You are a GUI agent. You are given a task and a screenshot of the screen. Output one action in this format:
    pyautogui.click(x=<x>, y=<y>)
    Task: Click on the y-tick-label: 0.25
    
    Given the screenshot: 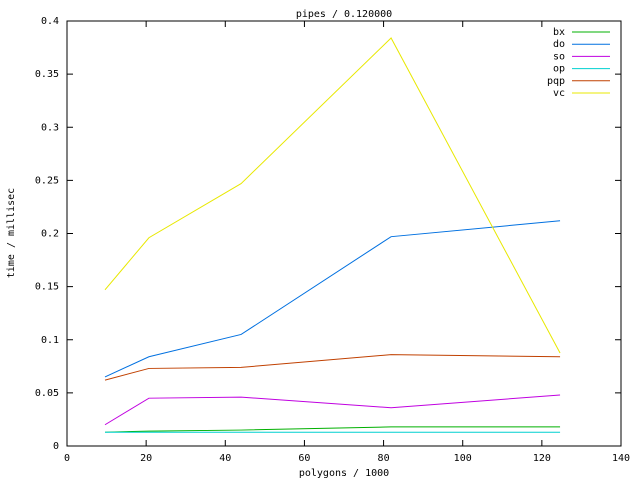 What is the action you would take?
    pyautogui.click(x=47, y=180)
    